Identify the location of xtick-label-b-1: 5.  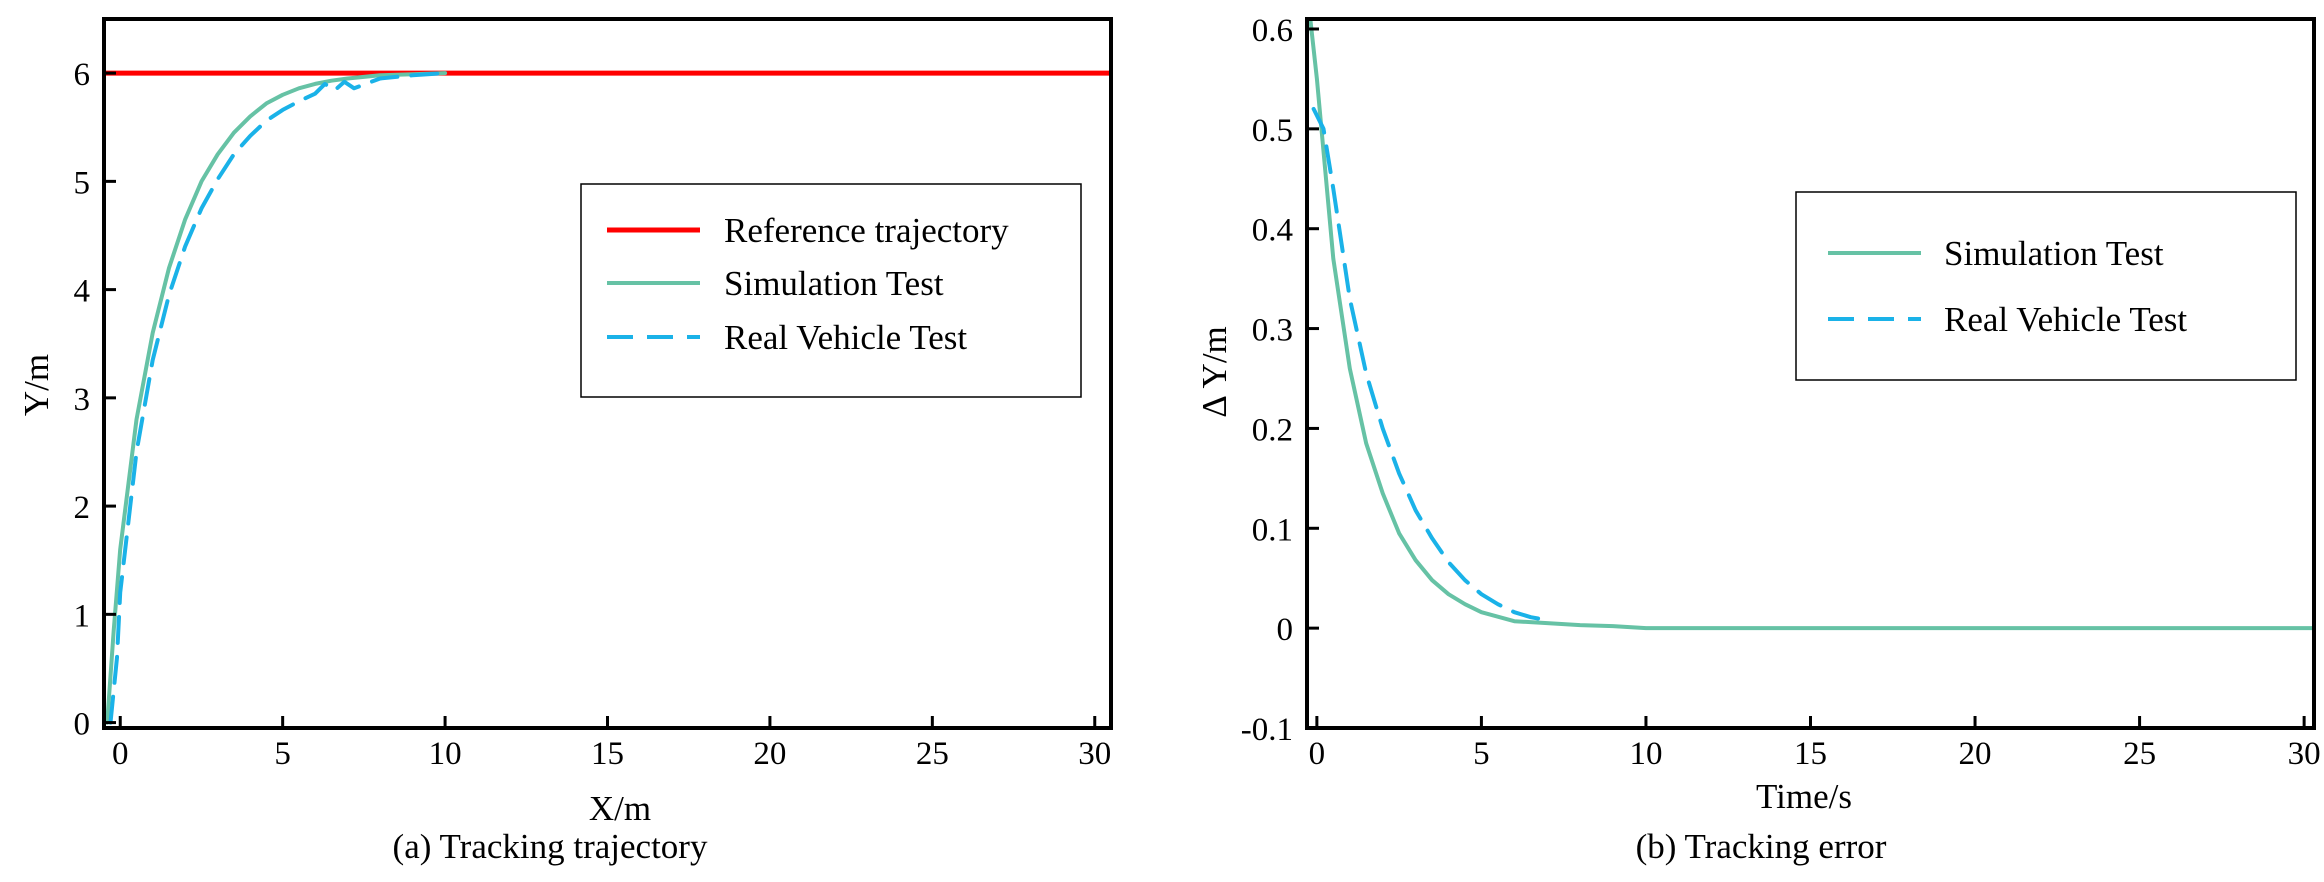
(1481, 754).